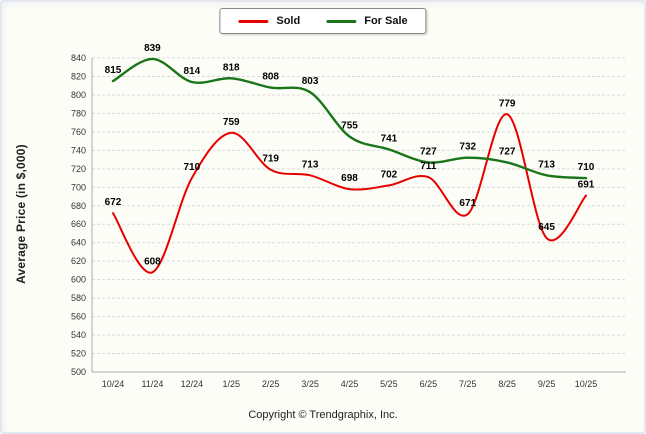  I want to click on x-tick-label: 3/25, so click(310, 384).